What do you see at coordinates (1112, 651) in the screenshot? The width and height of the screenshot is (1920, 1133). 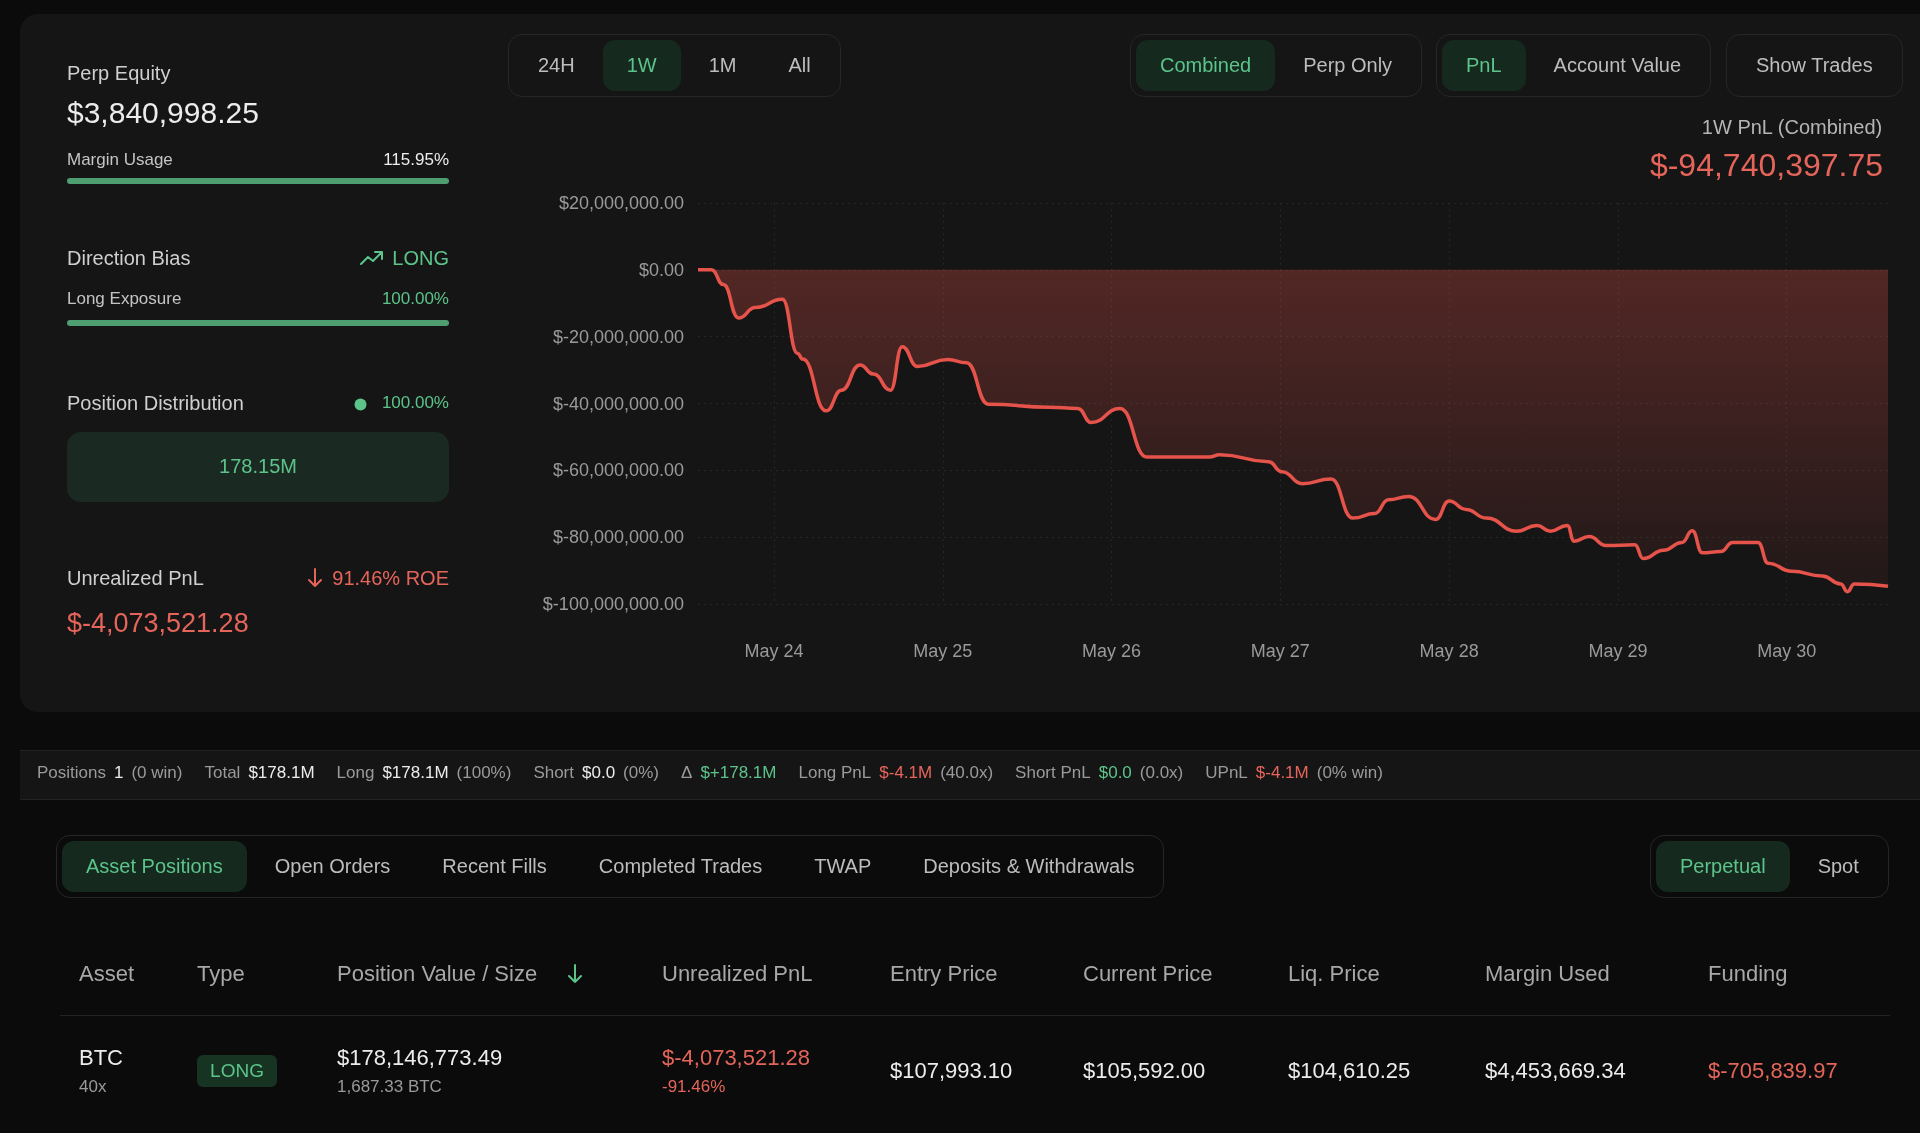 I see `x-tick-label: May 26` at bounding box center [1112, 651].